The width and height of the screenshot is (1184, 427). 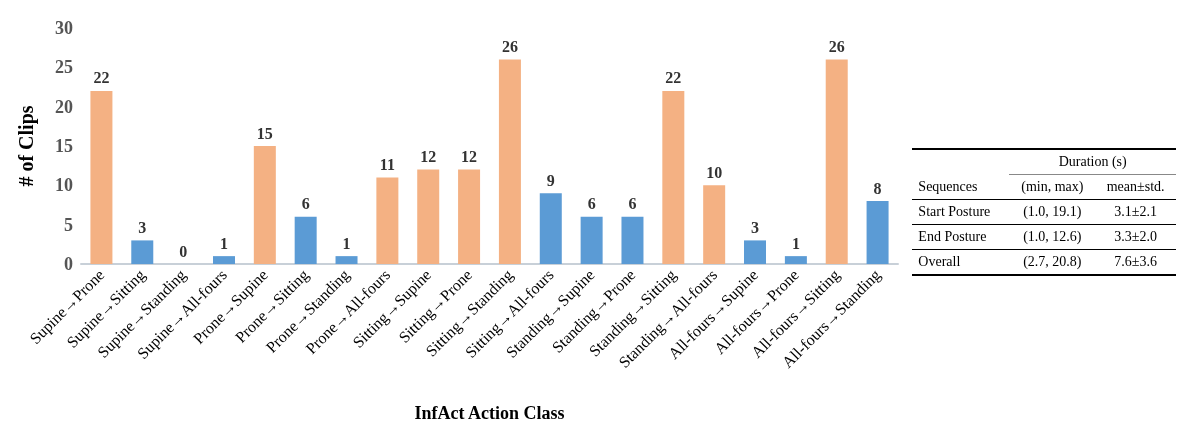 What do you see at coordinates (26, 146) in the screenshot?
I see `y-axis-title: # of Clips` at bounding box center [26, 146].